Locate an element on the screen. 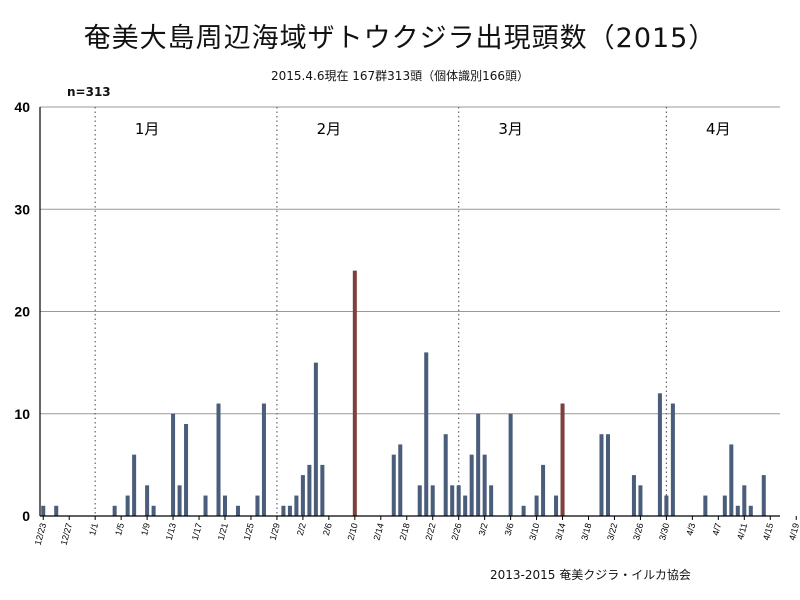 The image size is (800, 600). chart-title: 奄美大島周辺海域ザトウクジラ出現頭数（2015） is located at coordinates (400, 38).